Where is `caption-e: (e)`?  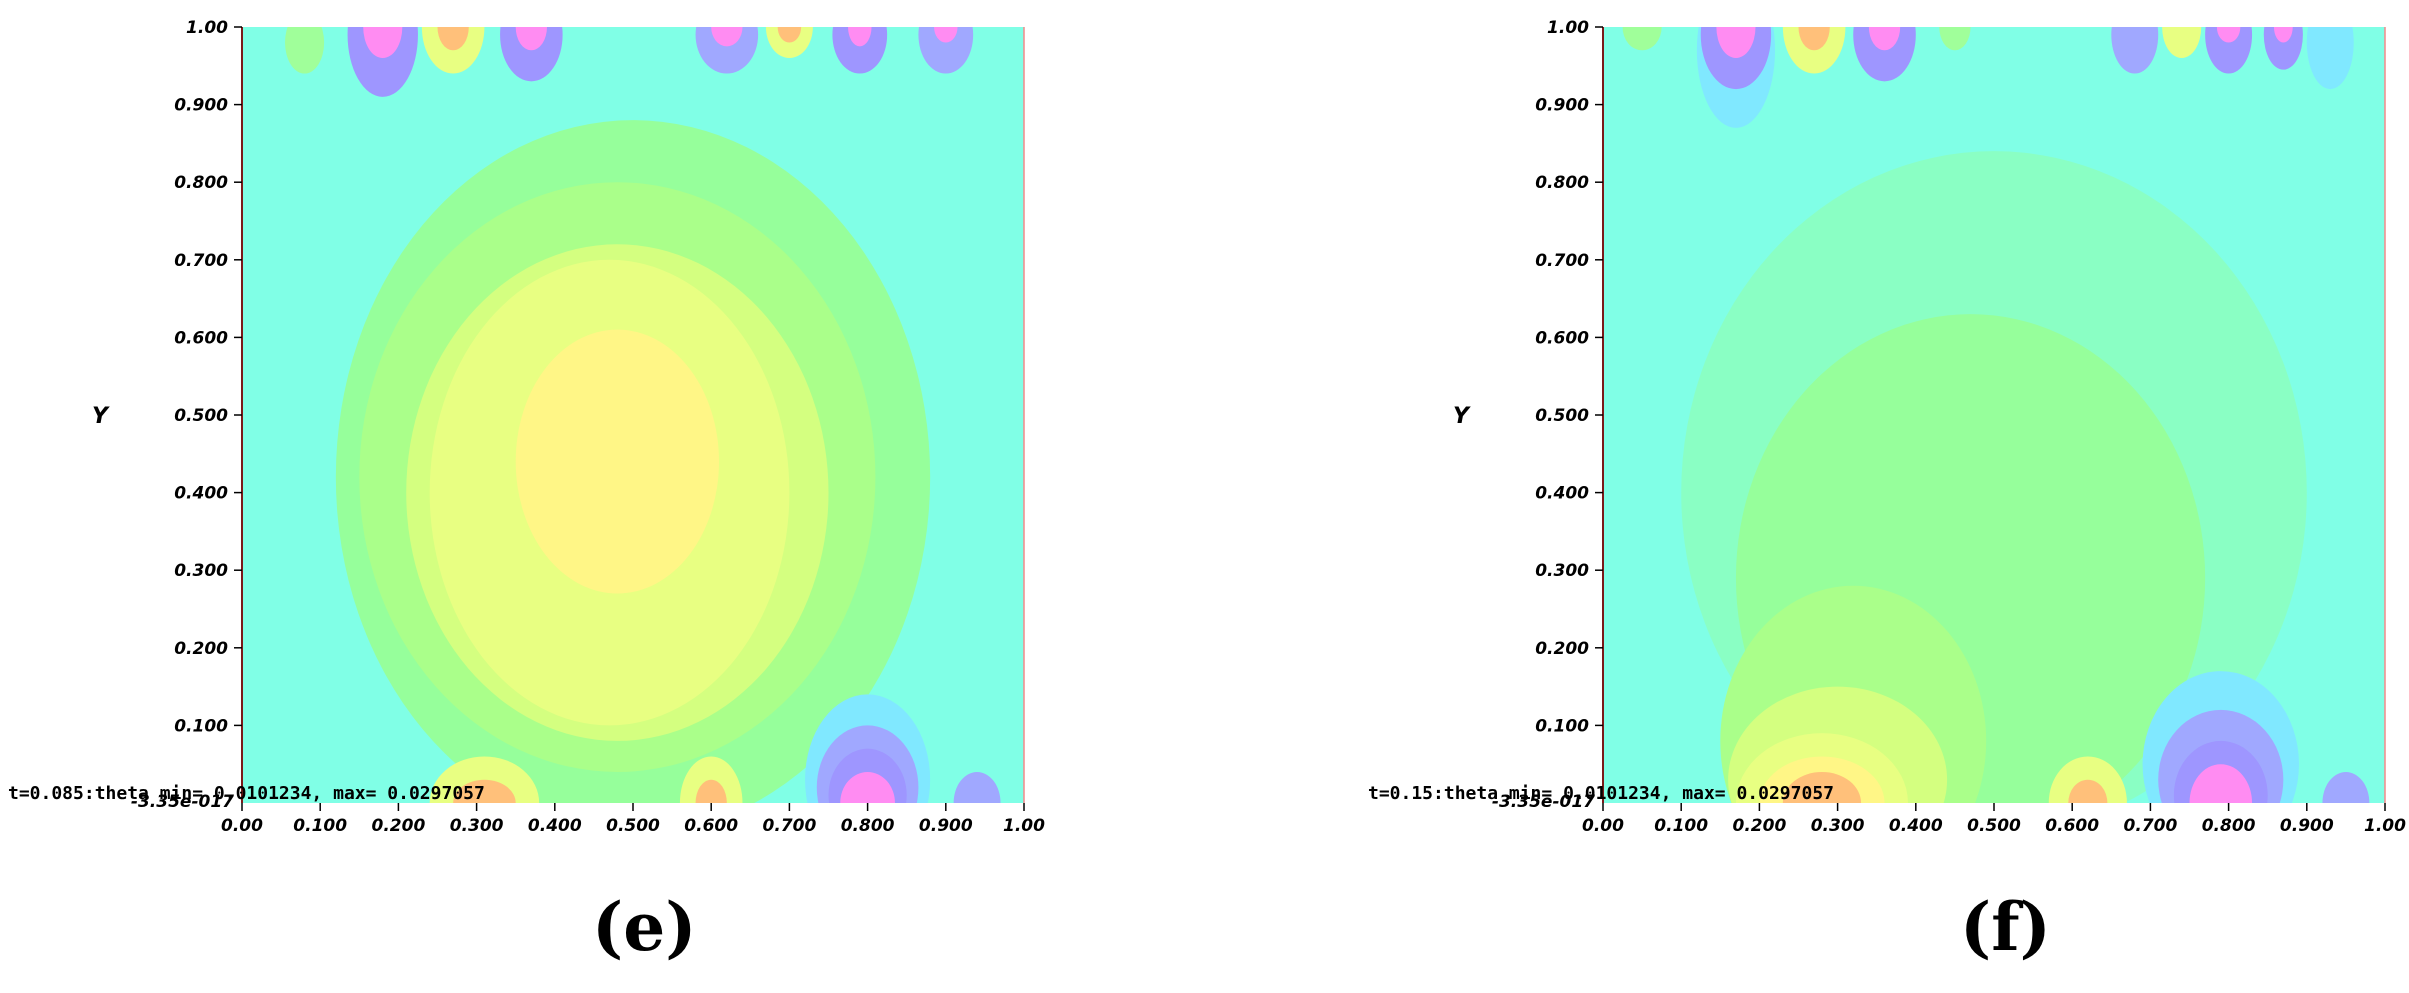 caption-e: (e) is located at coordinates (644, 927).